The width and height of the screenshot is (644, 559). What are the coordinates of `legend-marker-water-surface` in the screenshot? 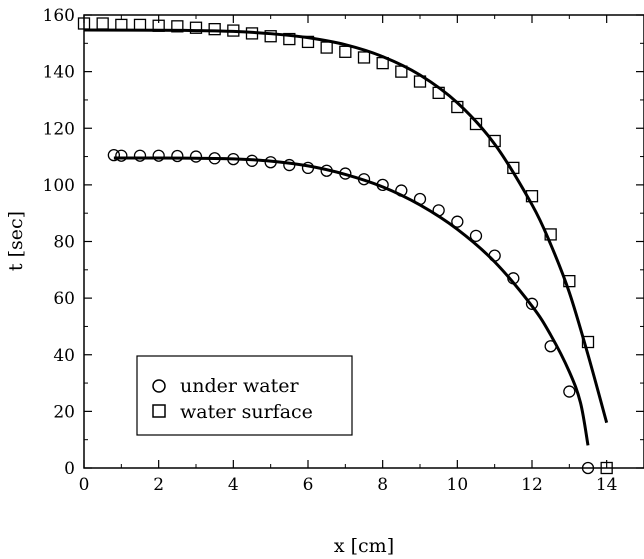 It's located at (159, 411).